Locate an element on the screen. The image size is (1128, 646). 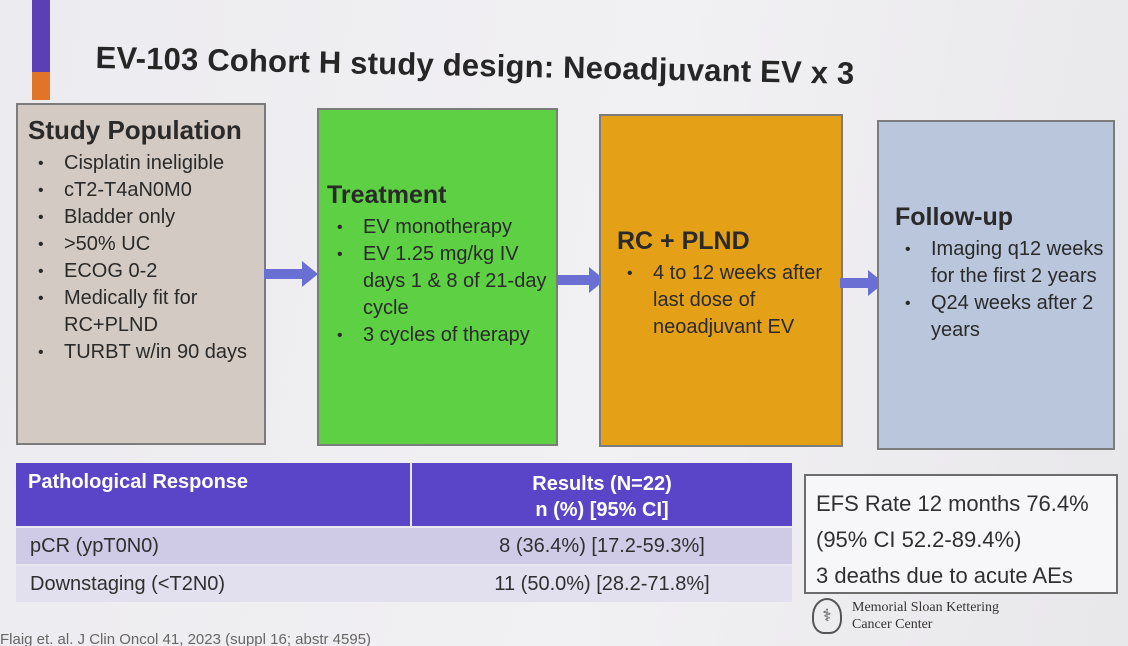
study-population-heading: Study Population is located at coordinates (135, 130).